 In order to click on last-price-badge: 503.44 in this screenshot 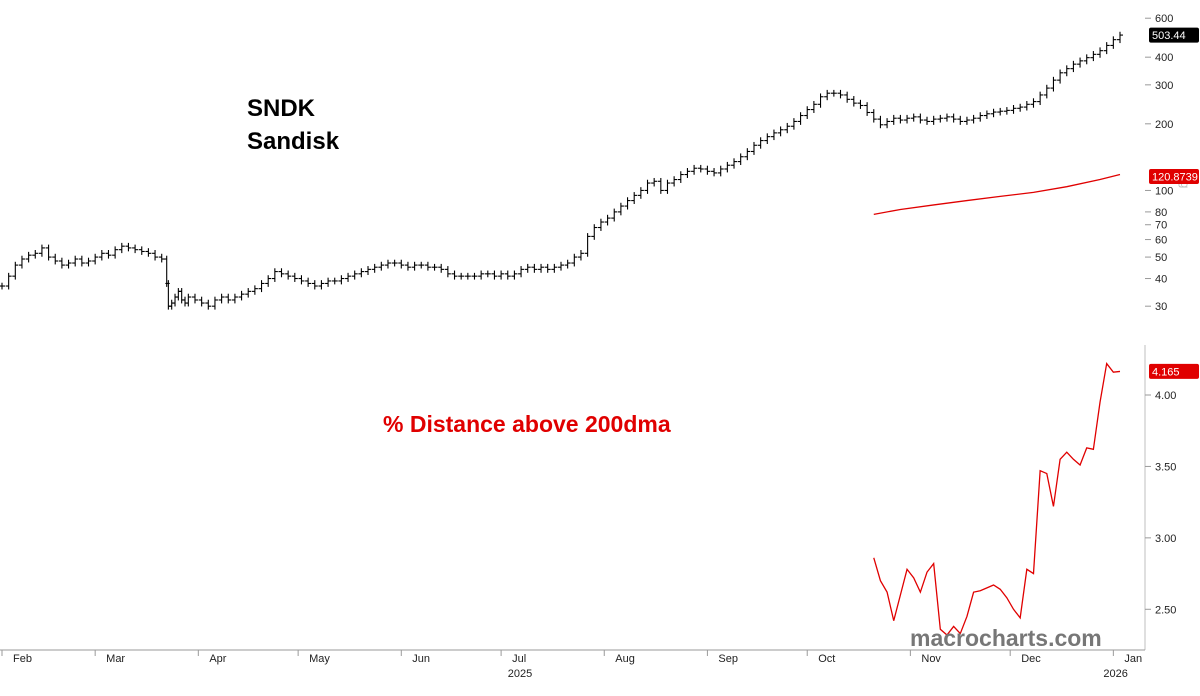, I will do `click(1174, 35)`.